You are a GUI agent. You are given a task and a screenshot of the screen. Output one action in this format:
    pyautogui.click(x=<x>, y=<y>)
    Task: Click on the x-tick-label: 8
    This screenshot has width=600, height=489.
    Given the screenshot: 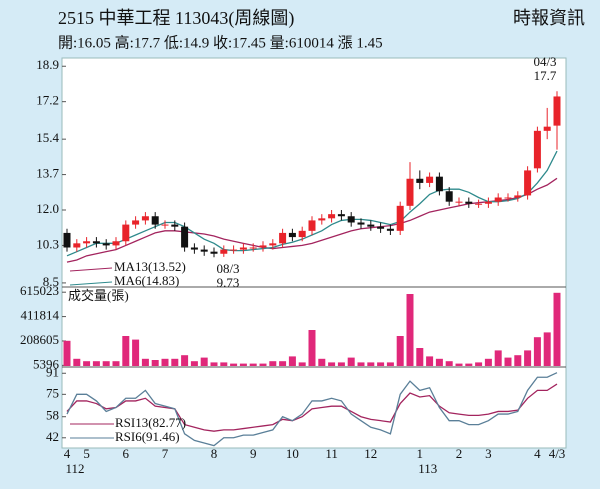 What is the action you would take?
    pyautogui.click(x=214, y=453)
    